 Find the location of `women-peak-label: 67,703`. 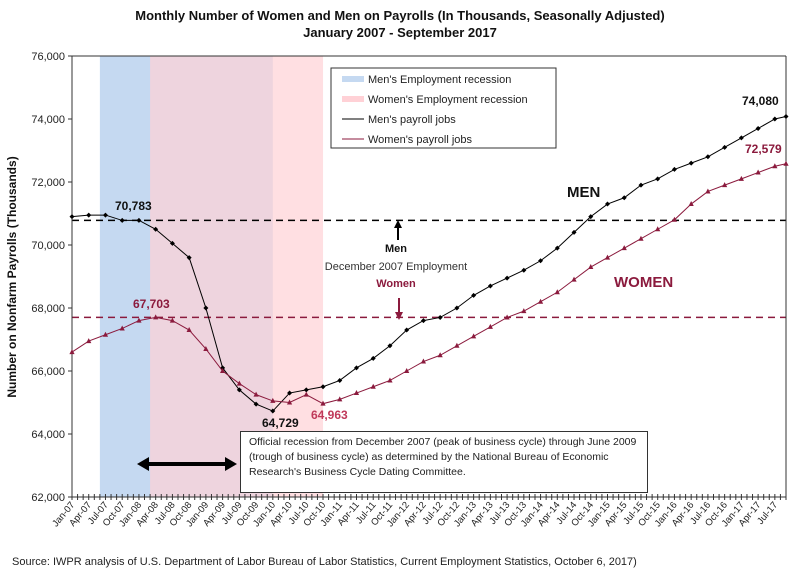

women-peak-label: 67,703 is located at coordinates (151, 304).